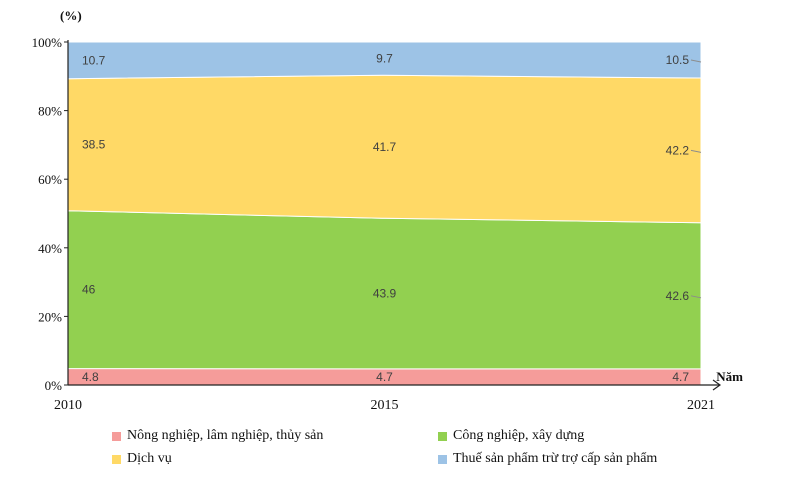 The width and height of the screenshot is (791, 477). What do you see at coordinates (678, 296) in the screenshot?
I see `data-label: 42.6` at bounding box center [678, 296].